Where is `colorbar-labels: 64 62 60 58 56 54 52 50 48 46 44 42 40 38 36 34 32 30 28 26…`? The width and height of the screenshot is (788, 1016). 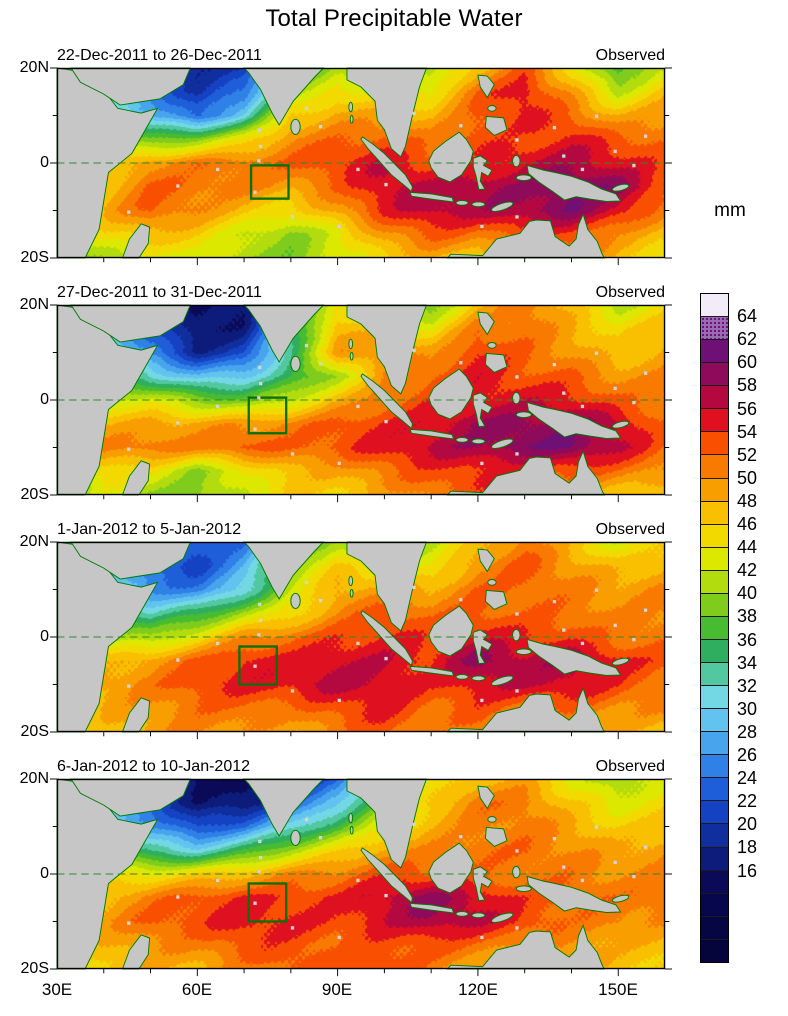 colorbar-labels: 64 62 60 58 56 54 52 50 48 46 44 42 40 38 36 34 32 30 28 26… is located at coordinates (762, 628).